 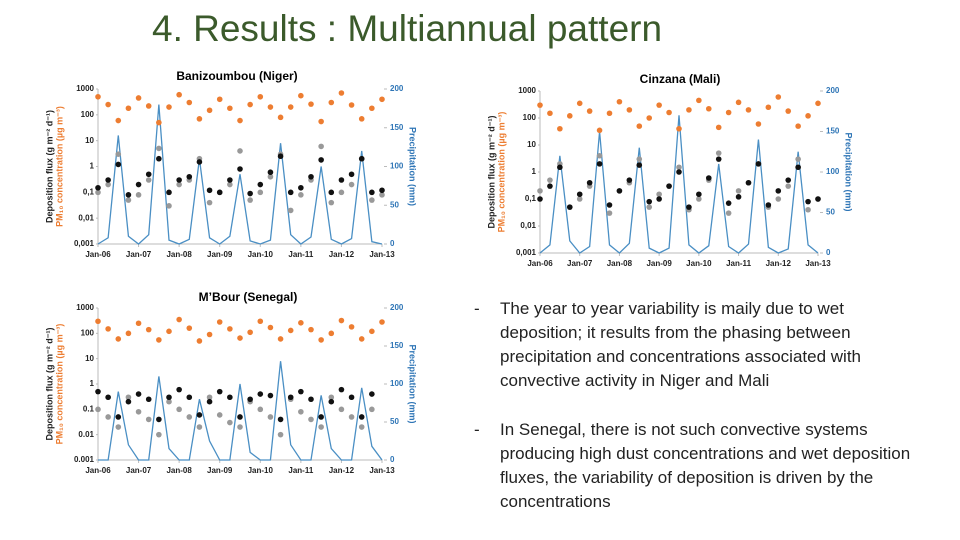 I want to click on x-tick-label: Jan-06, so click(x=540, y=263).